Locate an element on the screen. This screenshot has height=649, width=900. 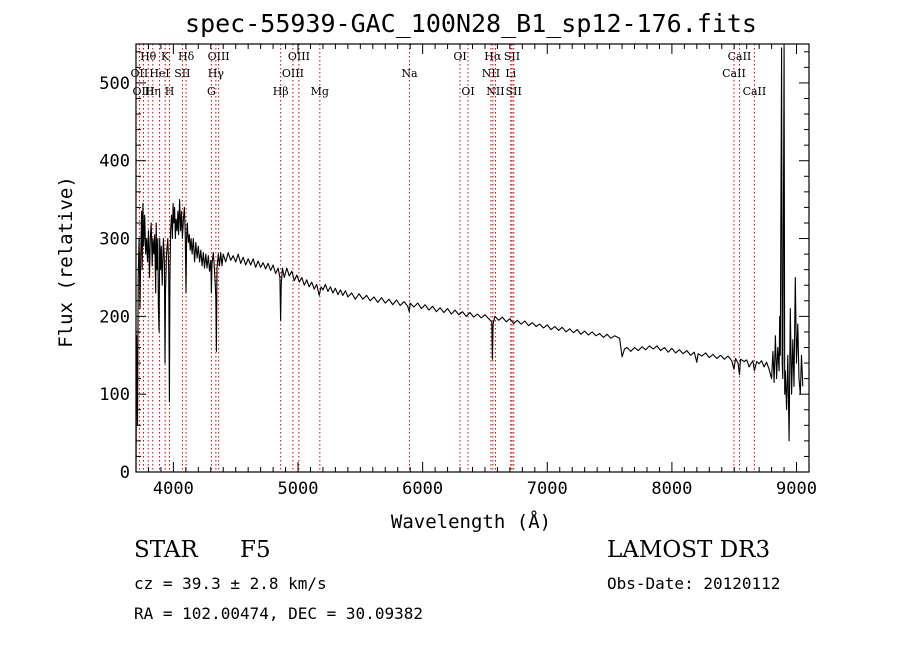
line-marker-label-1: OII is located at coordinates (140, 73).